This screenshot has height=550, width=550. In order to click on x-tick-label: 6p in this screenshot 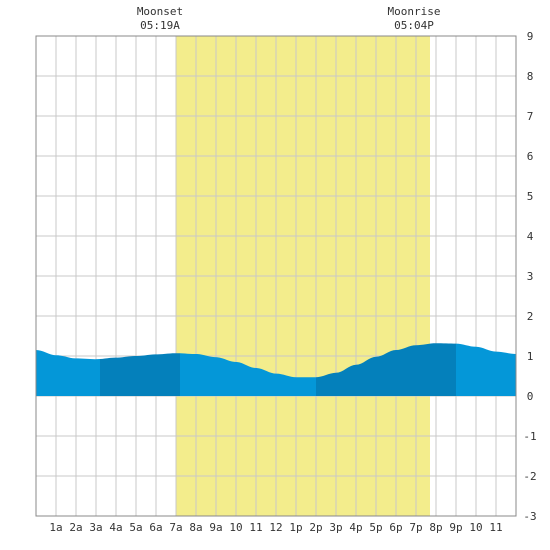, I will do `click(395, 527)`.